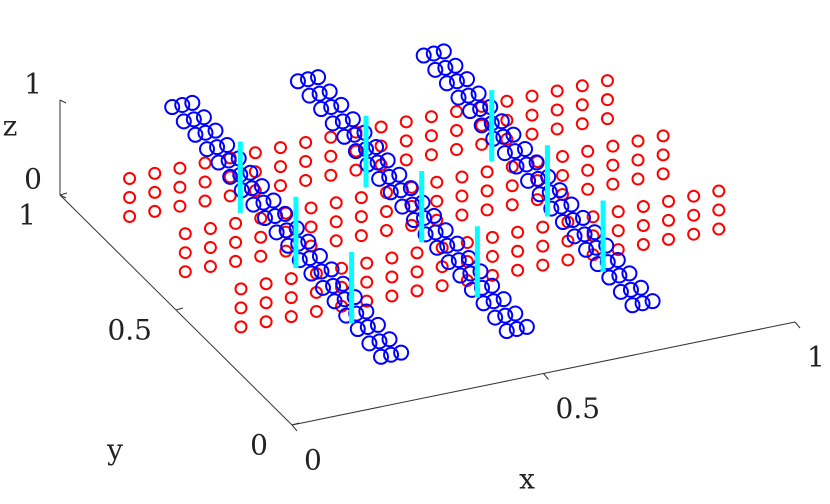  Describe the element at coordinates (27, 215) in the screenshot. I see `y-tick-label: 1` at that location.